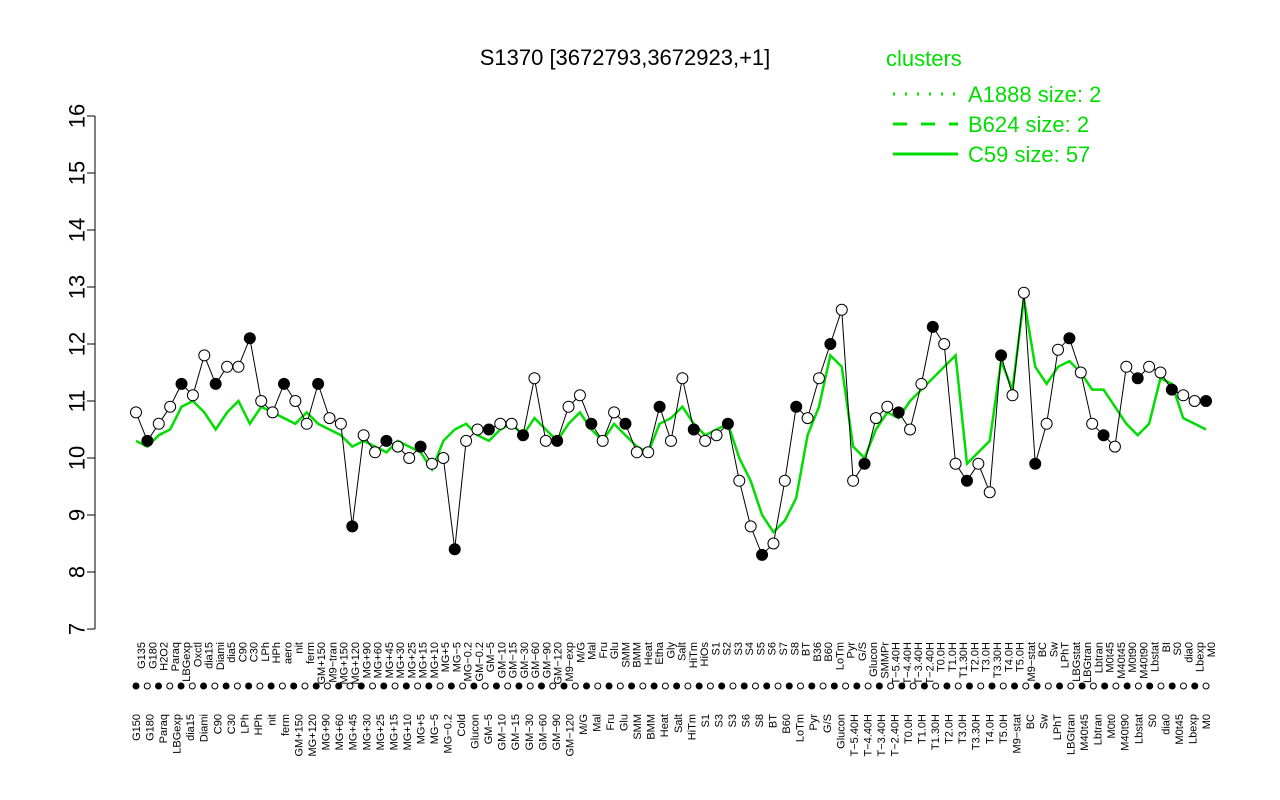 This screenshot has height=800, width=1280. I want to click on y-tick-label: 13, so click(77, 287).